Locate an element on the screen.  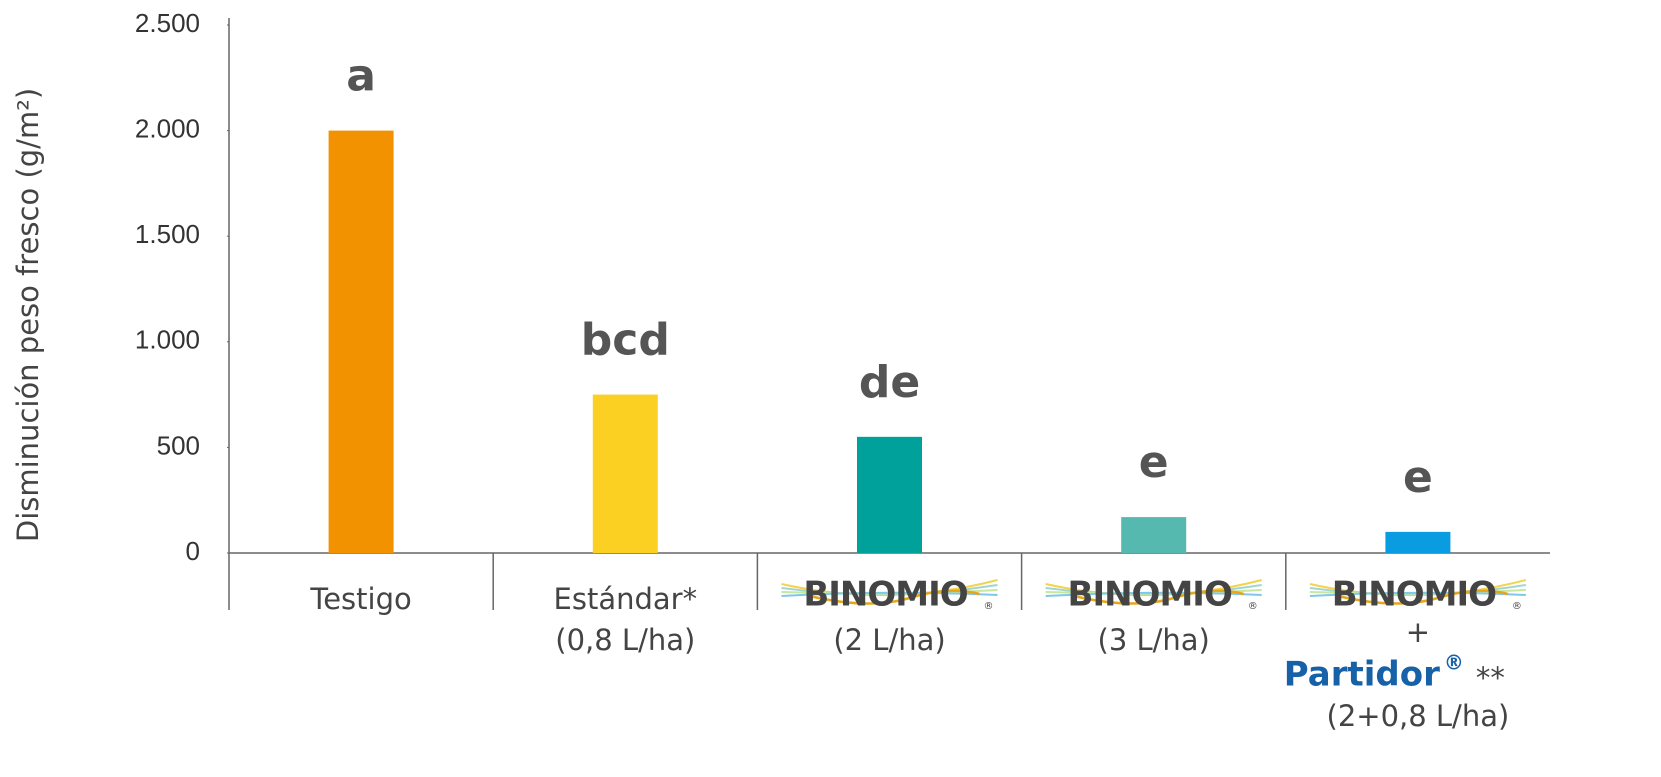
y-tick-label: 1.000 is located at coordinates (167, 340).